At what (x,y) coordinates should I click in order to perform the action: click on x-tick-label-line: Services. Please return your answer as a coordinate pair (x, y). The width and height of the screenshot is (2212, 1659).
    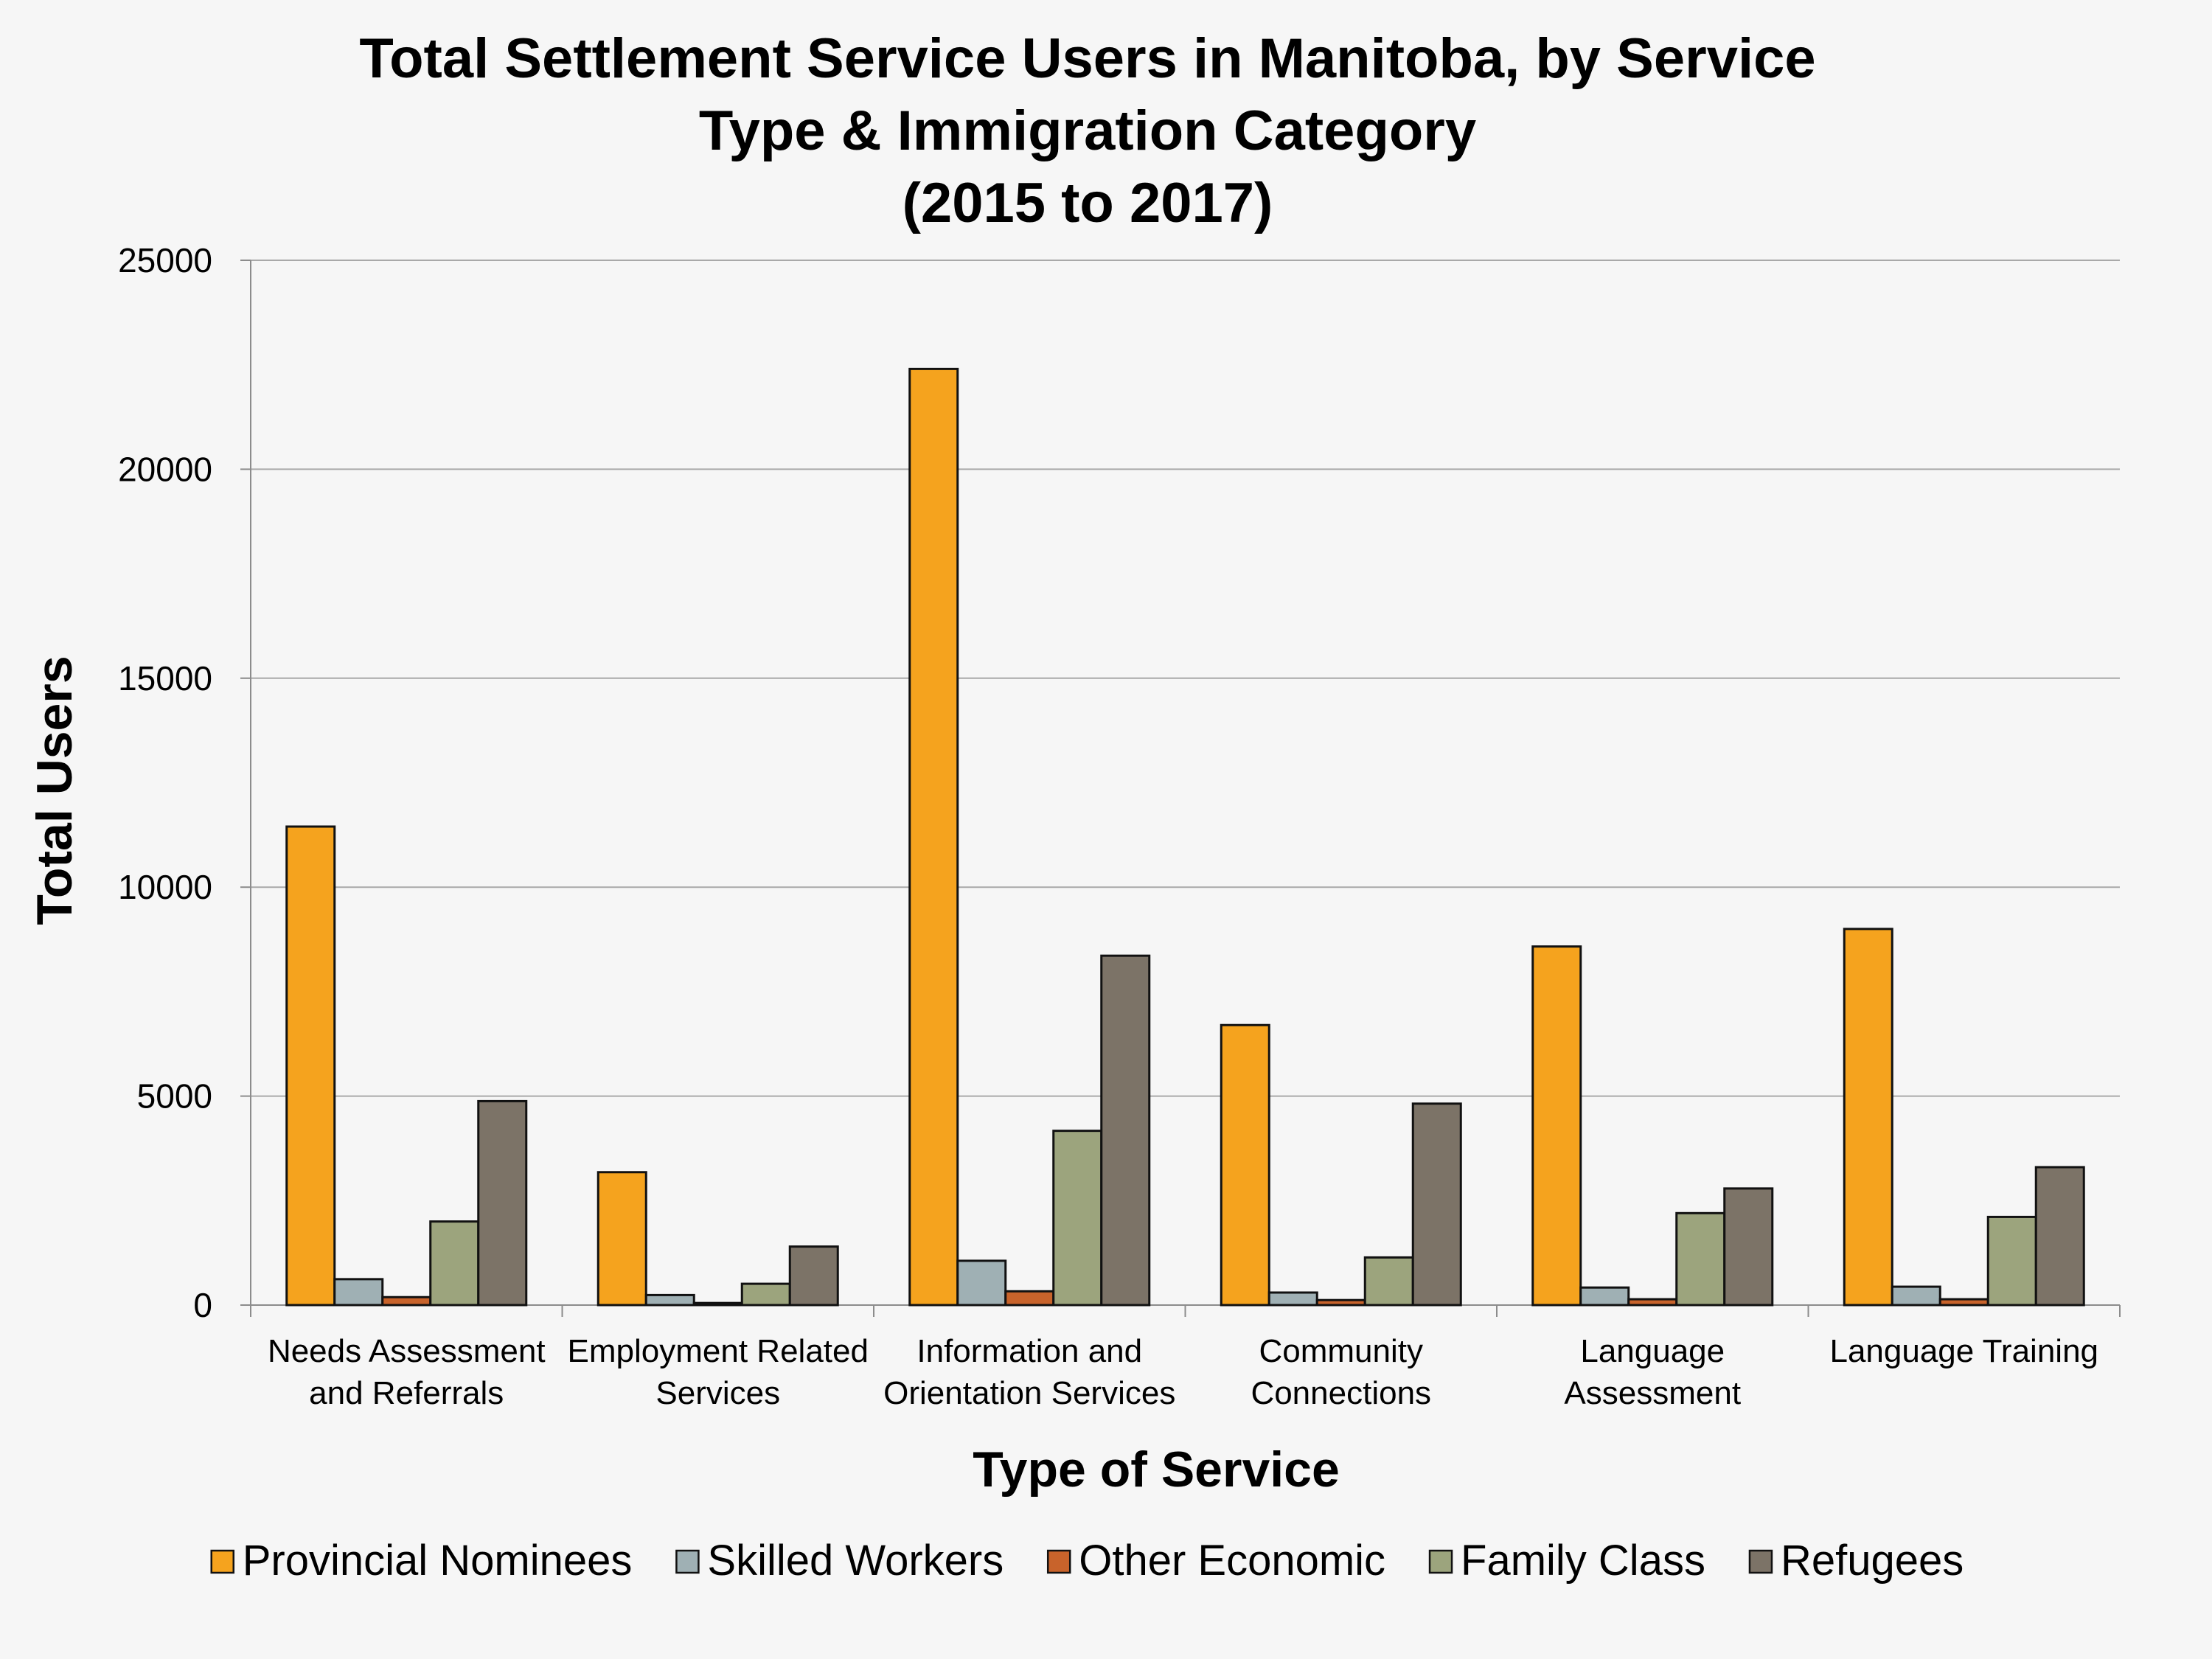
    Looking at the image, I should click on (717, 1393).